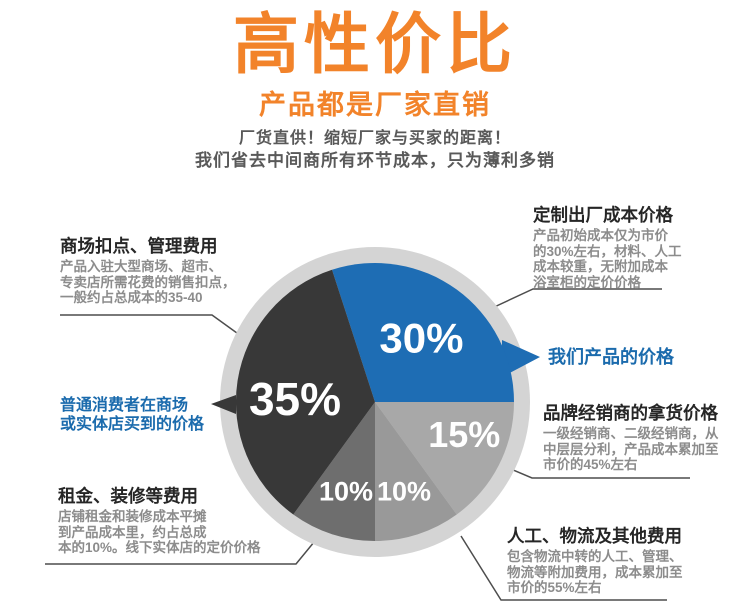 This screenshot has width=750, height=612. I want to click on annotation-our-price-label: 我们产品的价格, so click(611, 357).